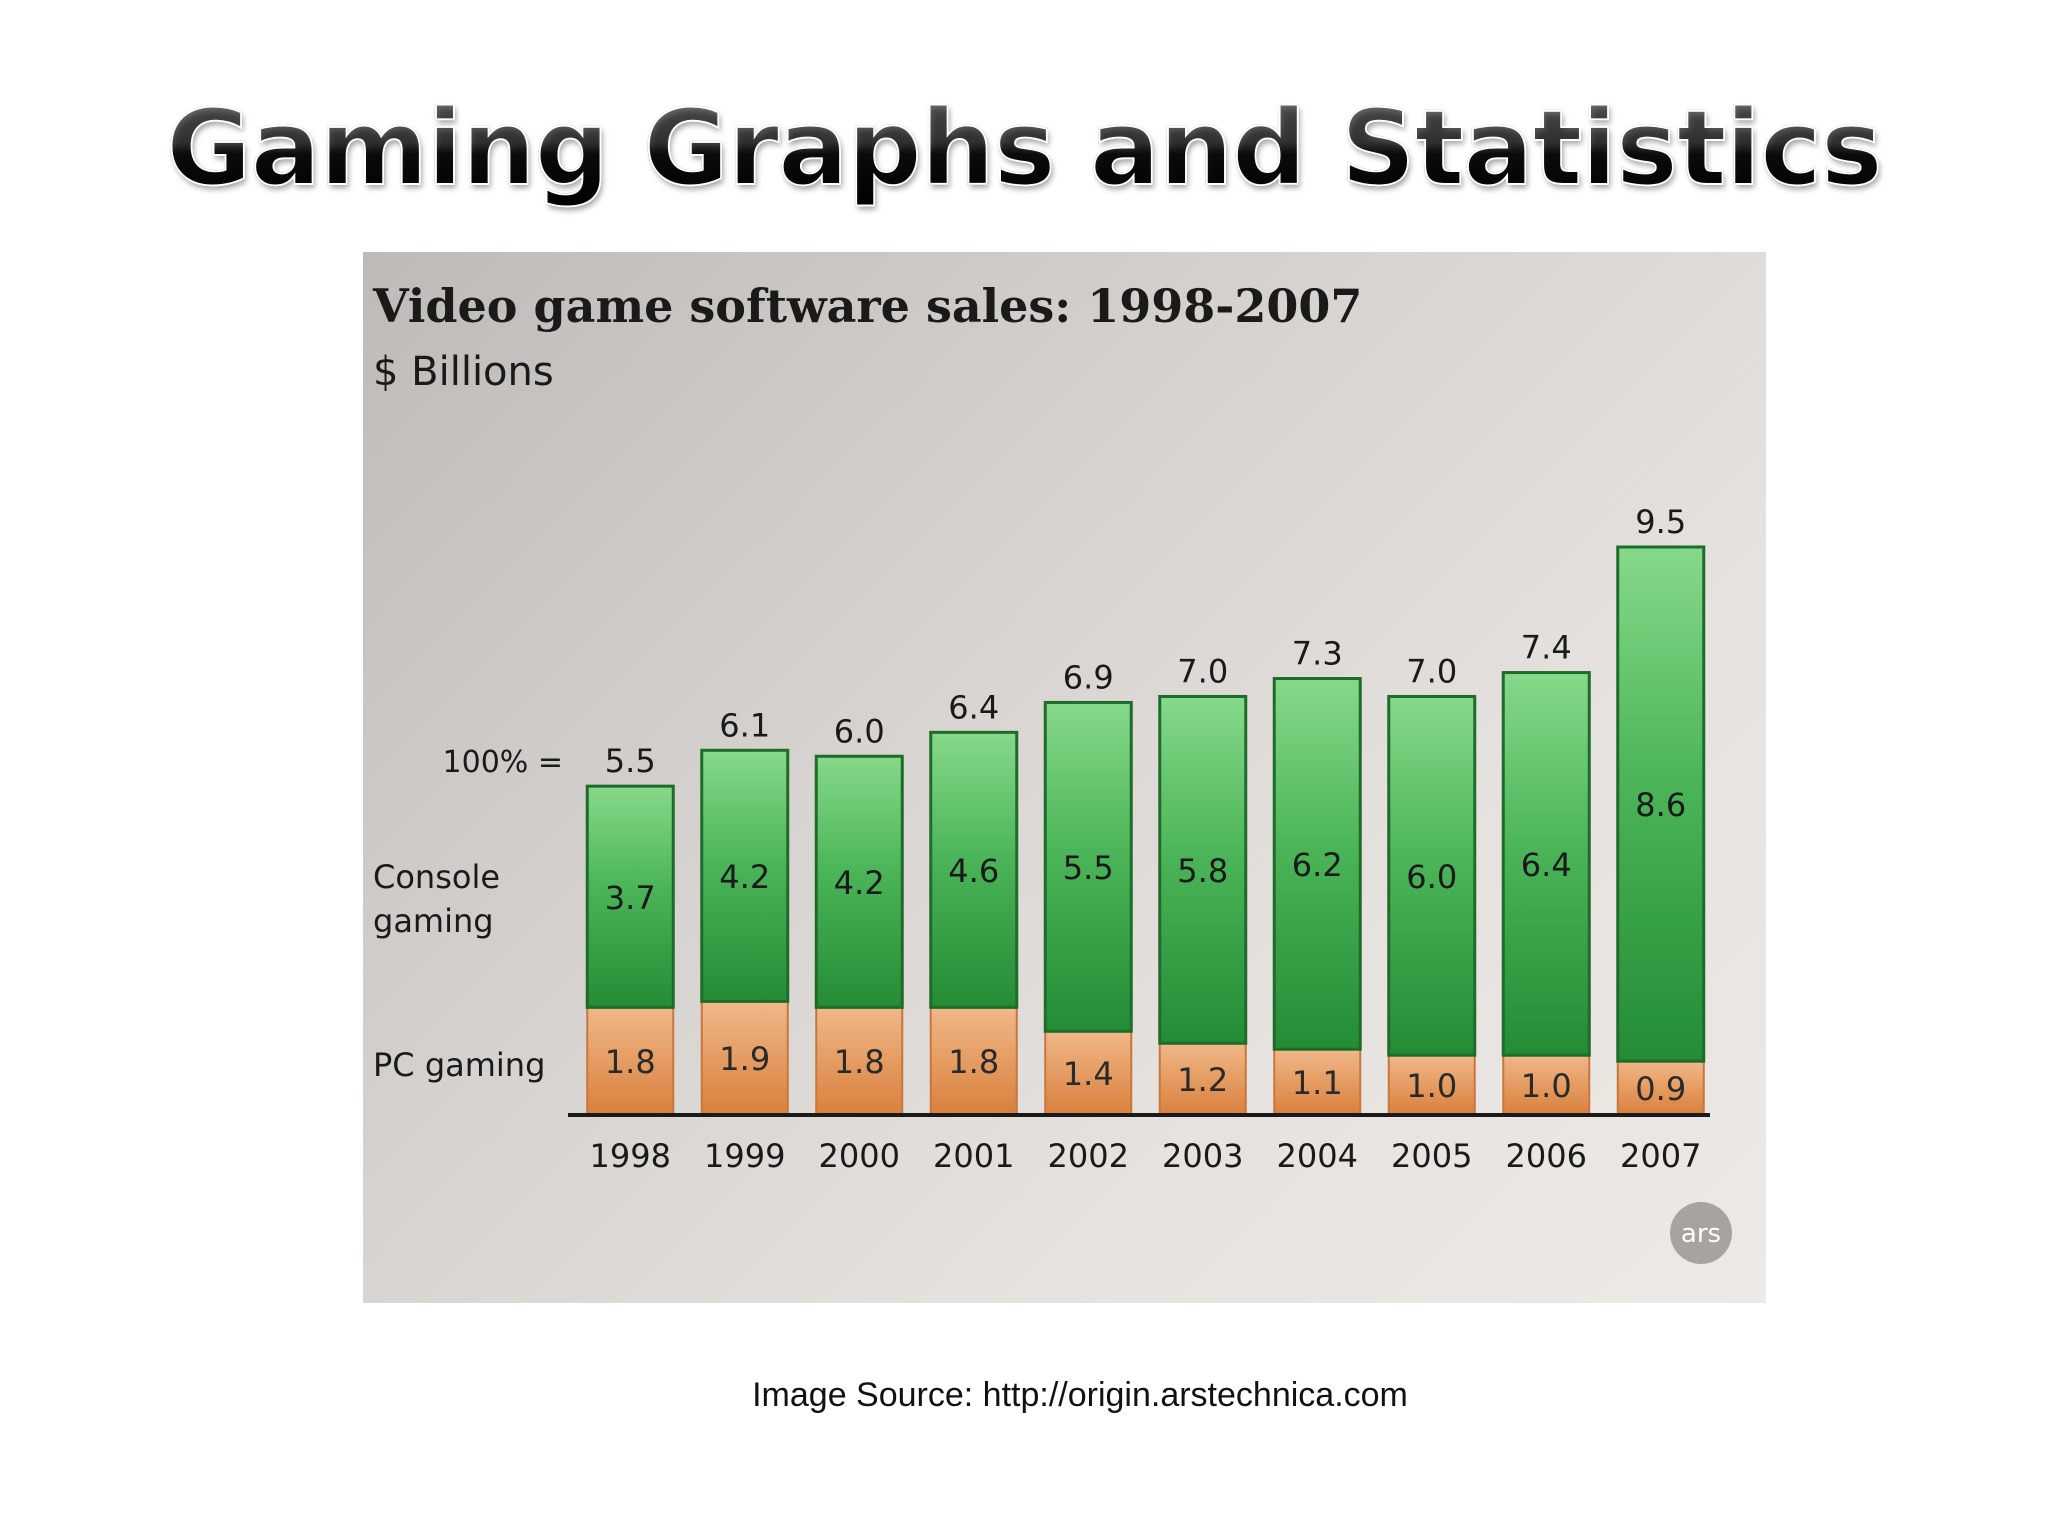 This screenshot has width=2048, height=1536. I want to click on data-label-pc-gaming: 1.9, so click(744, 1059).